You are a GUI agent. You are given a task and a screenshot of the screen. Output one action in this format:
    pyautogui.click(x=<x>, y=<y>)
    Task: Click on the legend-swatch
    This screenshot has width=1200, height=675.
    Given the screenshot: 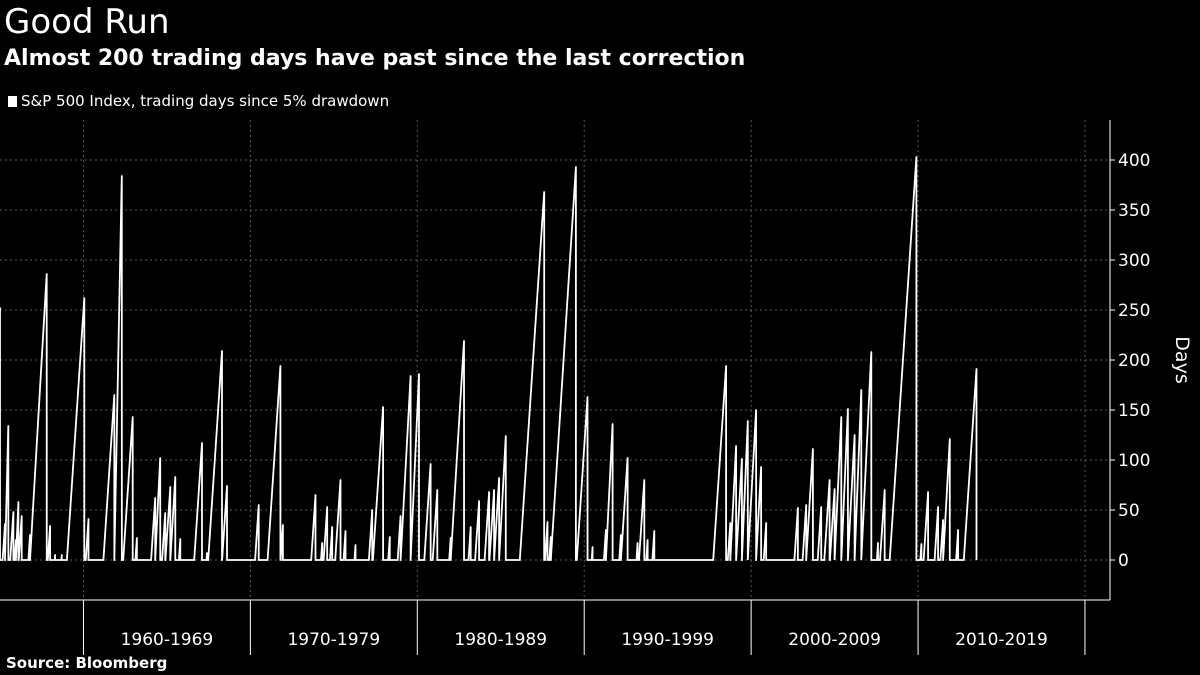 What is the action you would take?
    pyautogui.click(x=12, y=101)
    